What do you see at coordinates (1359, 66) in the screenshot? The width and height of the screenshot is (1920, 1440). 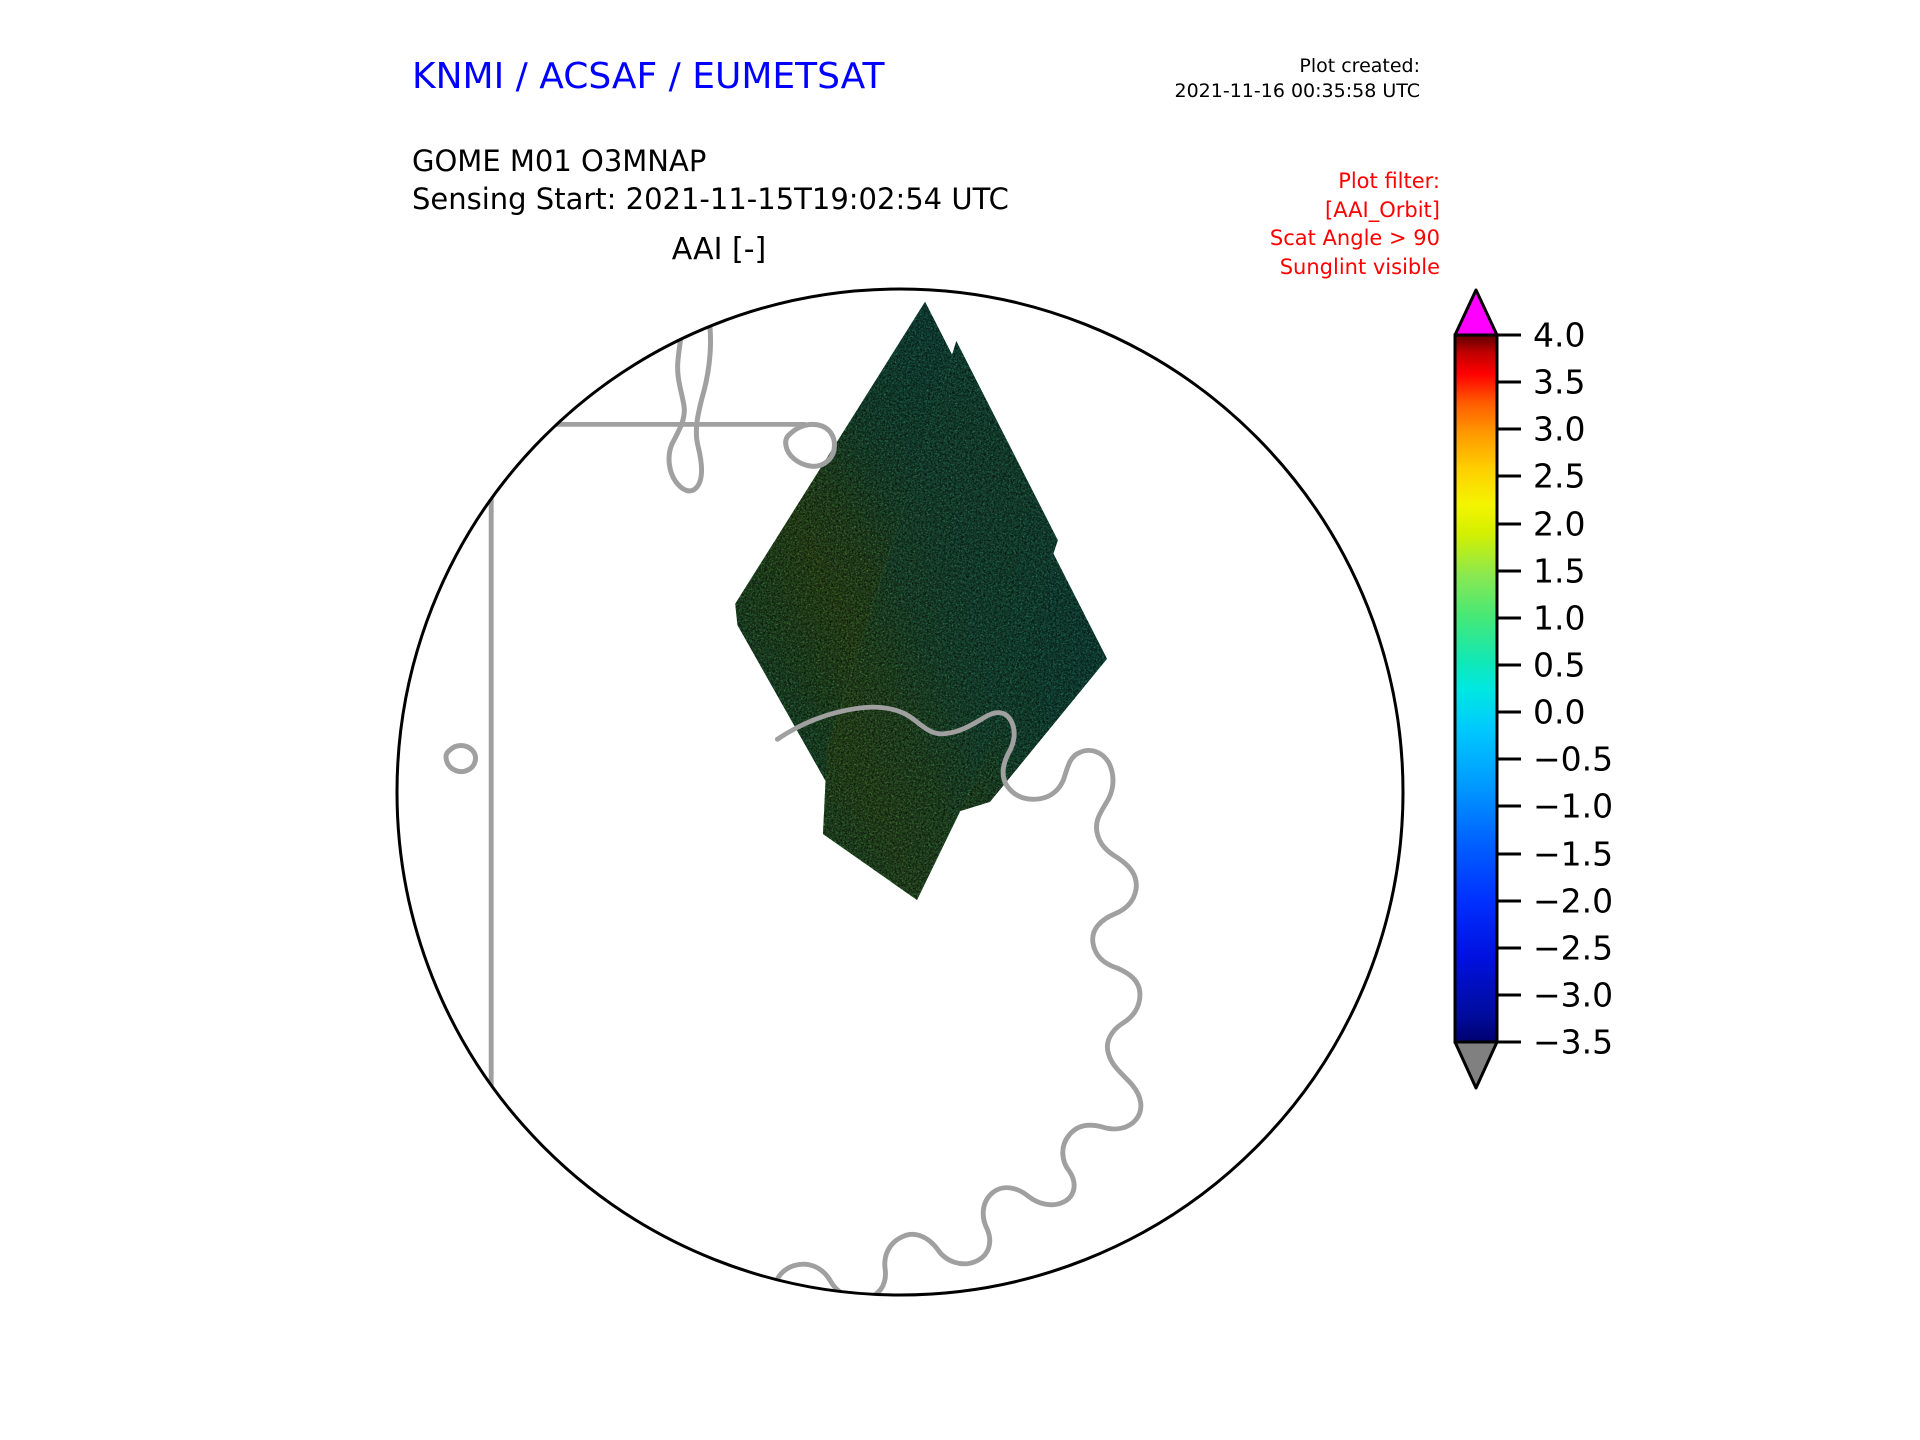 I see `plot-created-label: Plot created:` at bounding box center [1359, 66].